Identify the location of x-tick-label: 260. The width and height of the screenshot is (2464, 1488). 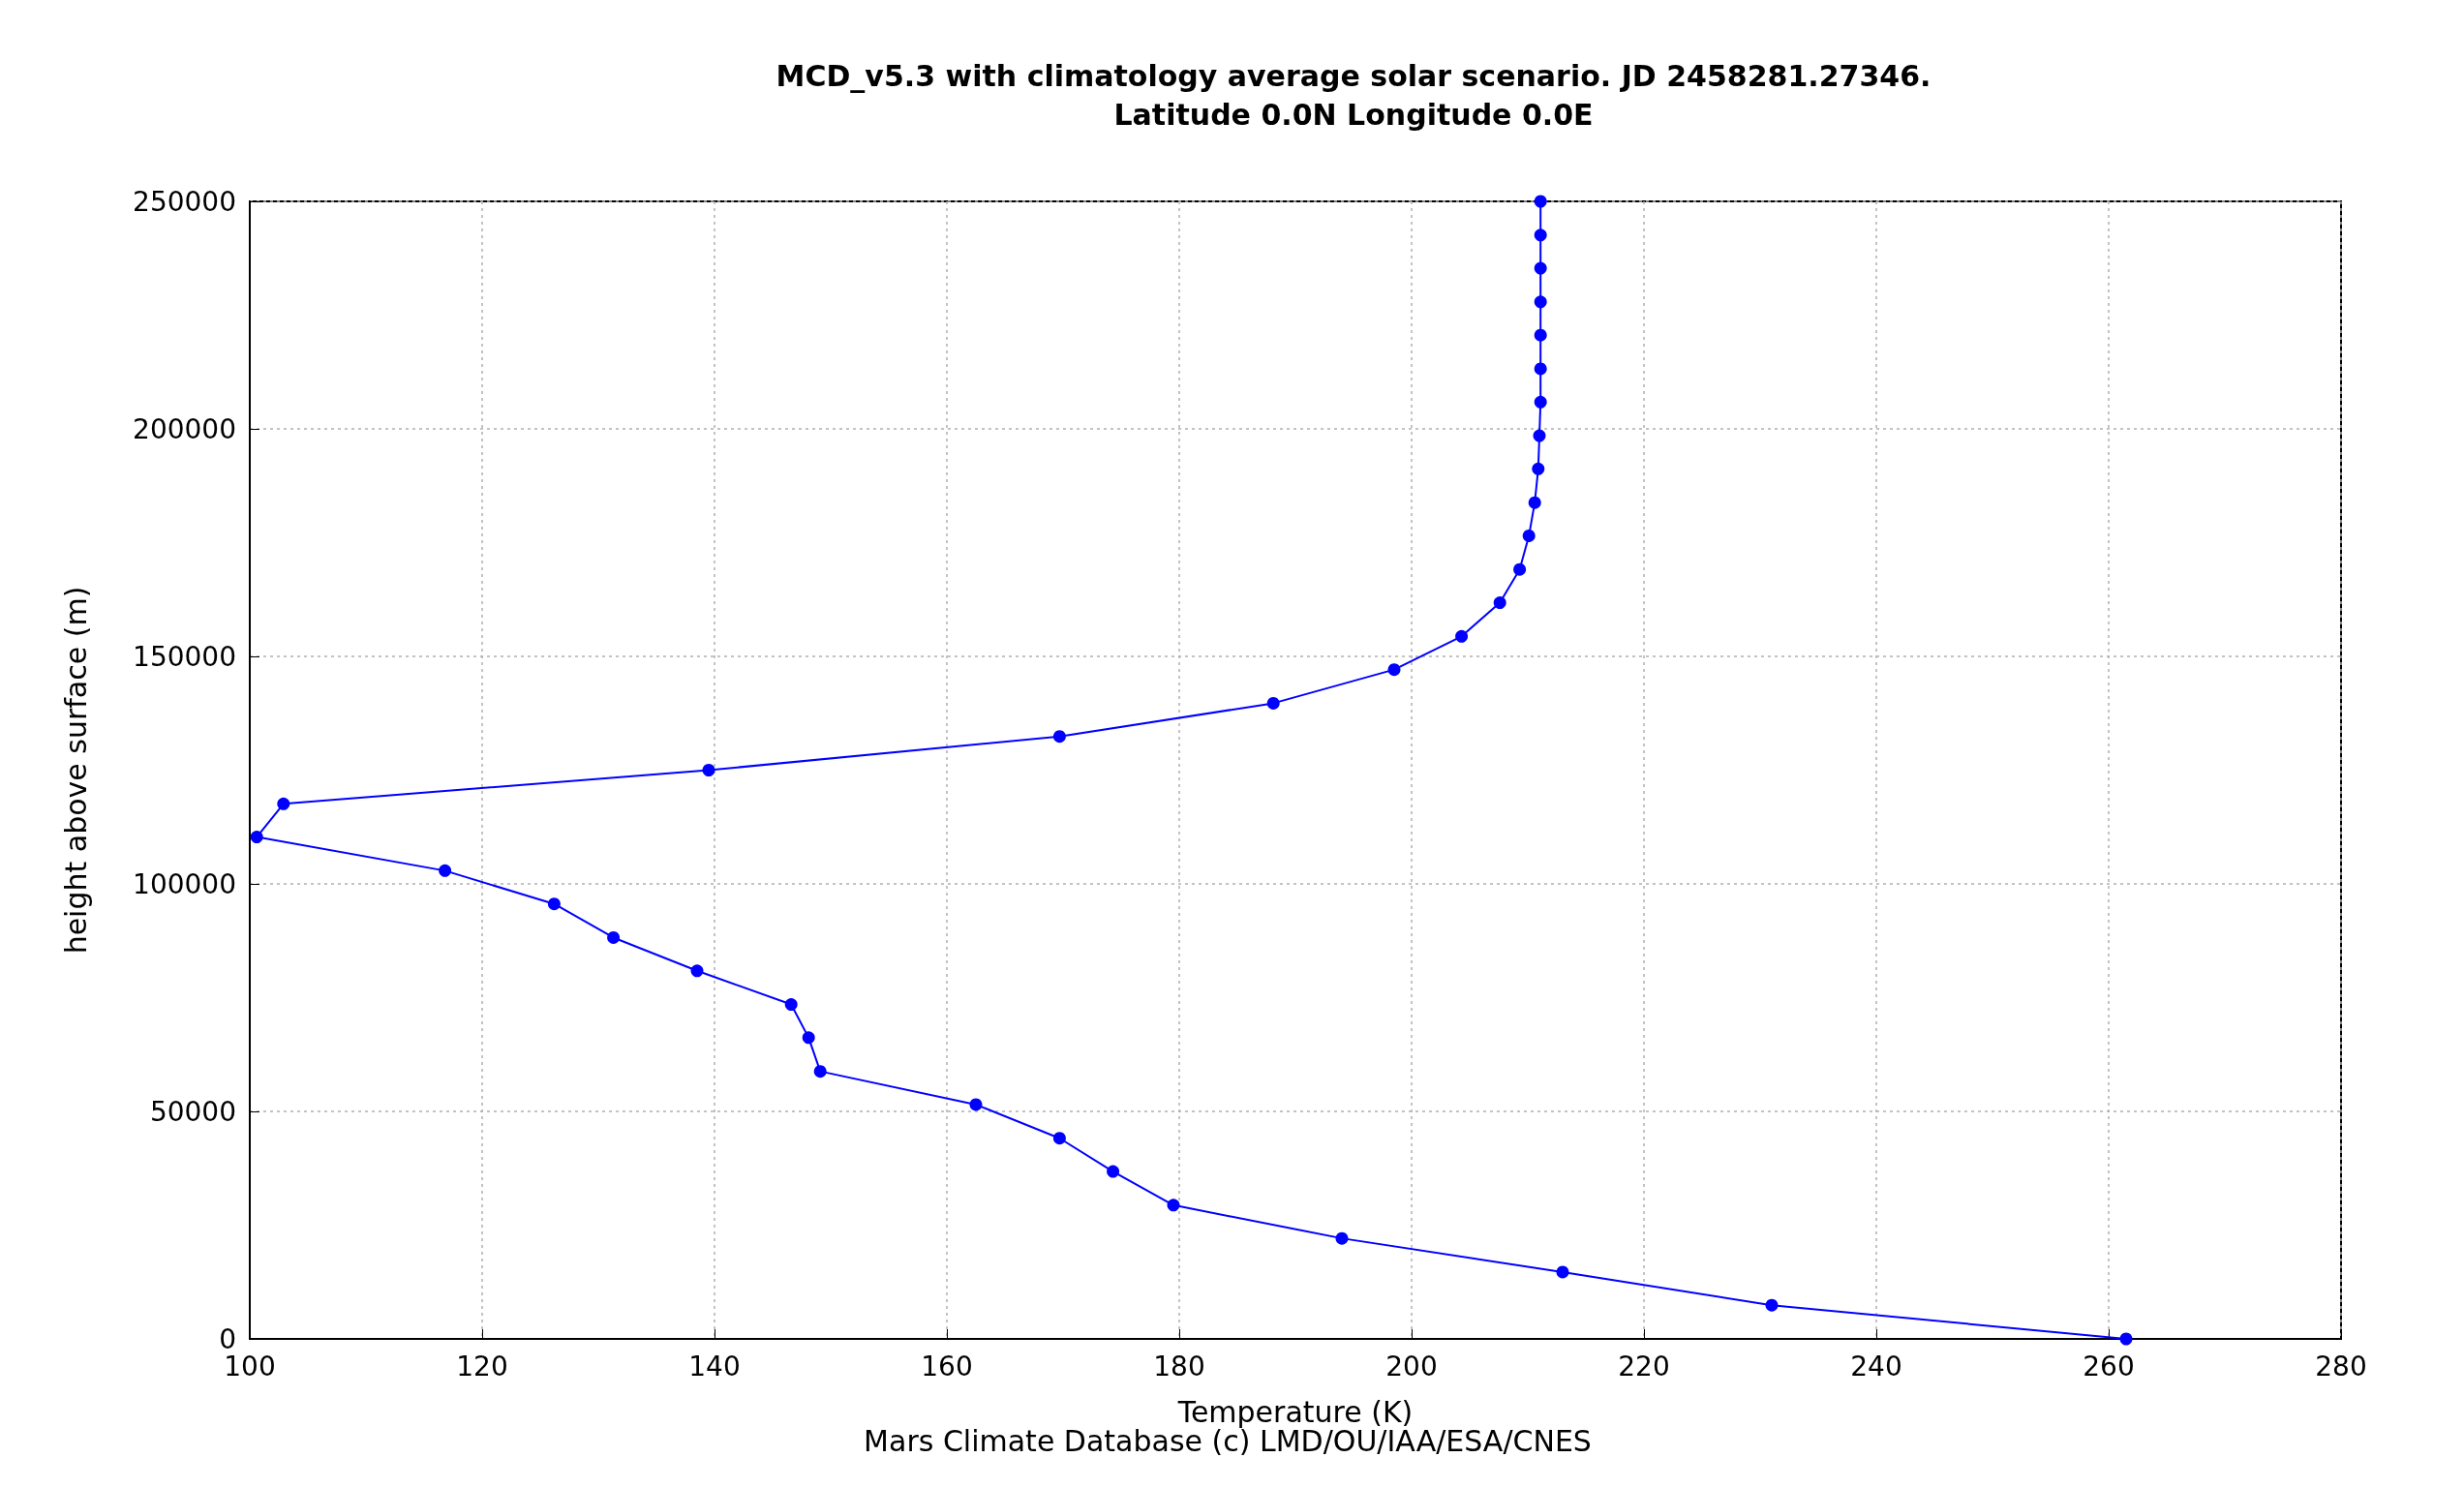
(2109, 1366).